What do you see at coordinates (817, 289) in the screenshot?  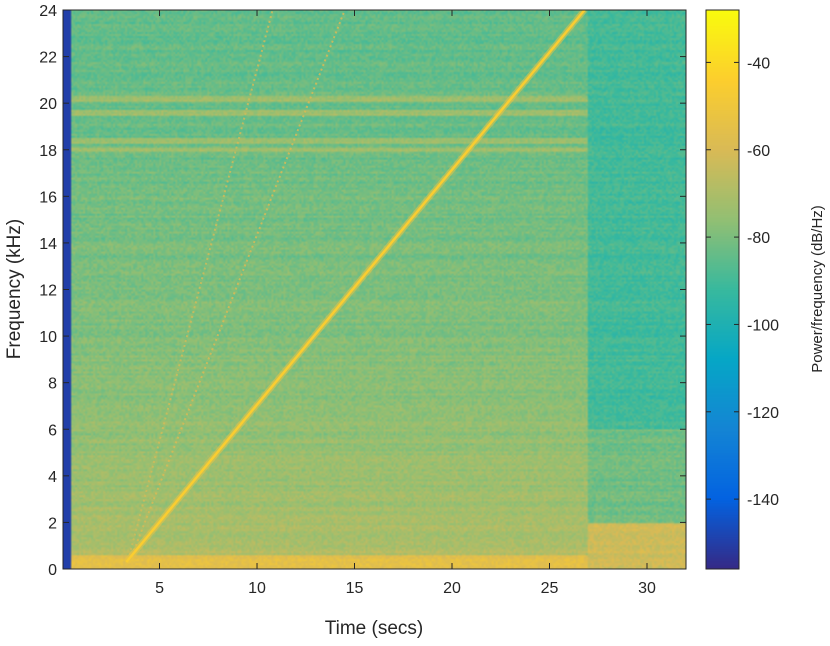 I see `colorbar-label: Power/frequency (dB/Hz)` at bounding box center [817, 289].